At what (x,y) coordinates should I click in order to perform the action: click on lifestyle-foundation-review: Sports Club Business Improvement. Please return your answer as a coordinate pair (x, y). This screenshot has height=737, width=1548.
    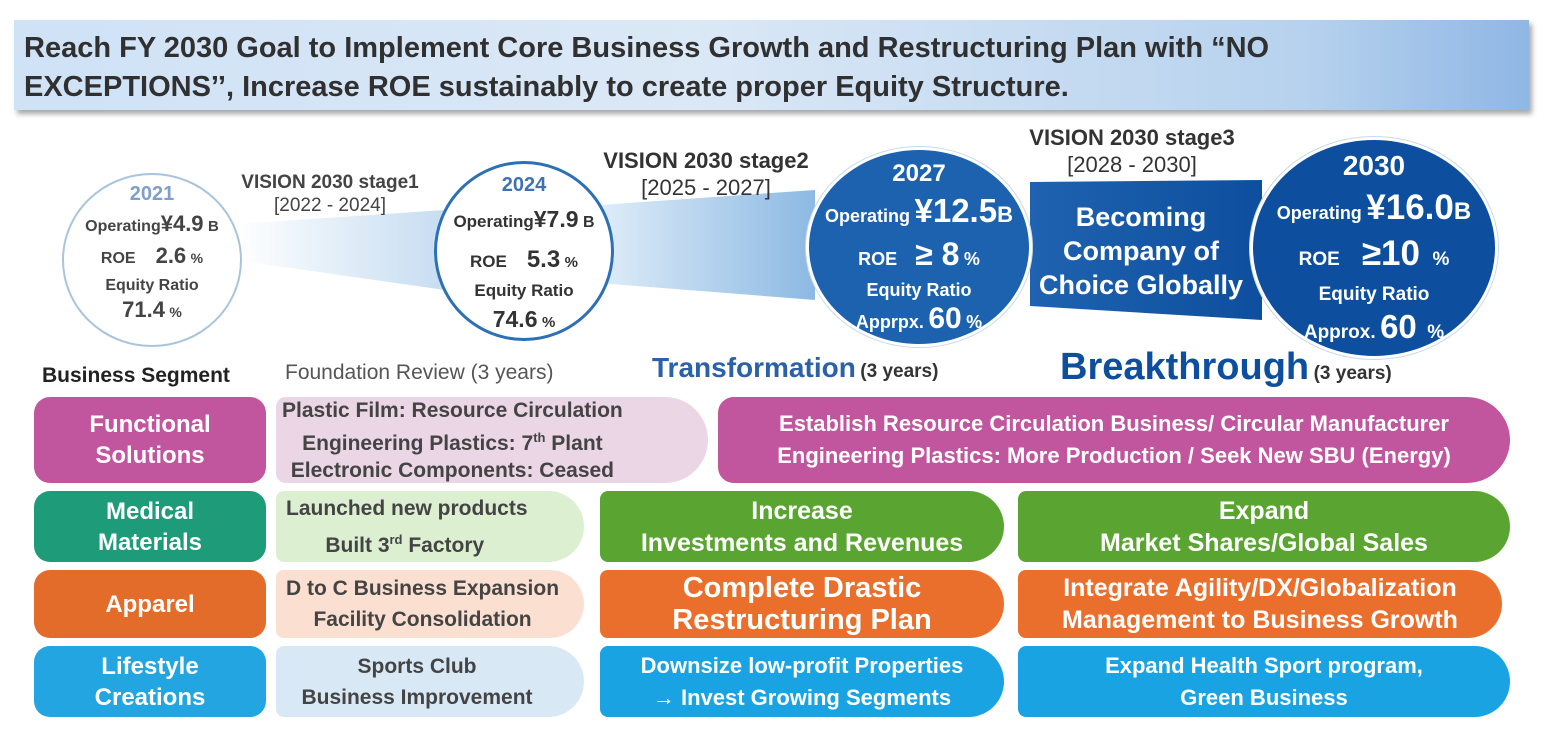
    Looking at the image, I should click on (430, 681).